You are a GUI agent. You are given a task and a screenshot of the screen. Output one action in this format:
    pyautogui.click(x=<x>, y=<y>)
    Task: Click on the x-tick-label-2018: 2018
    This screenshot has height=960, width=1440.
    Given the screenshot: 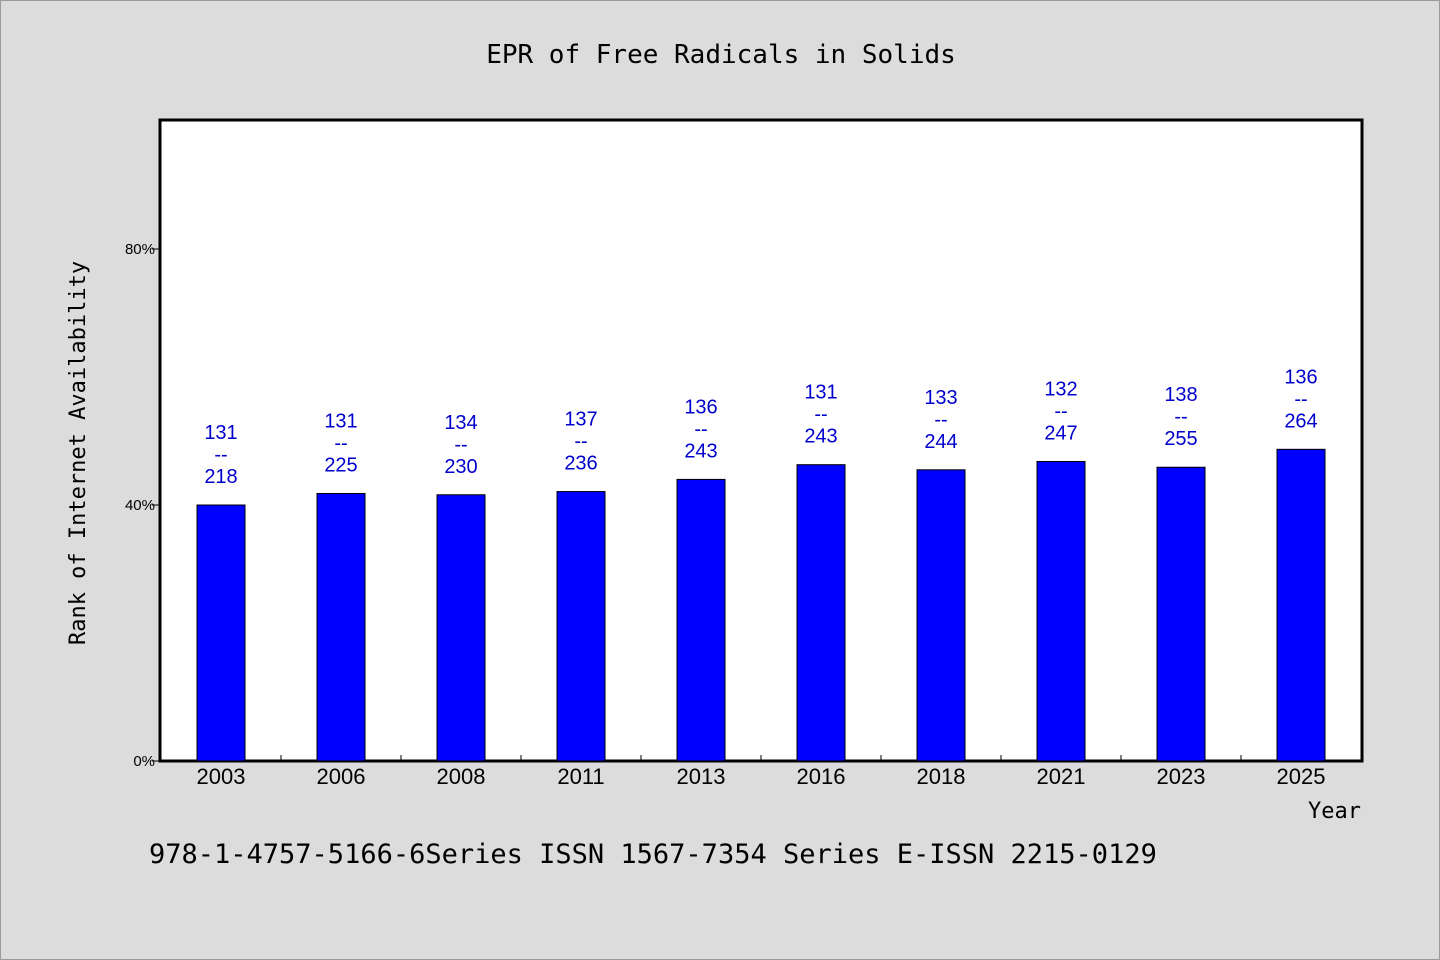 What is the action you would take?
    pyautogui.click(x=941, y=776)
    